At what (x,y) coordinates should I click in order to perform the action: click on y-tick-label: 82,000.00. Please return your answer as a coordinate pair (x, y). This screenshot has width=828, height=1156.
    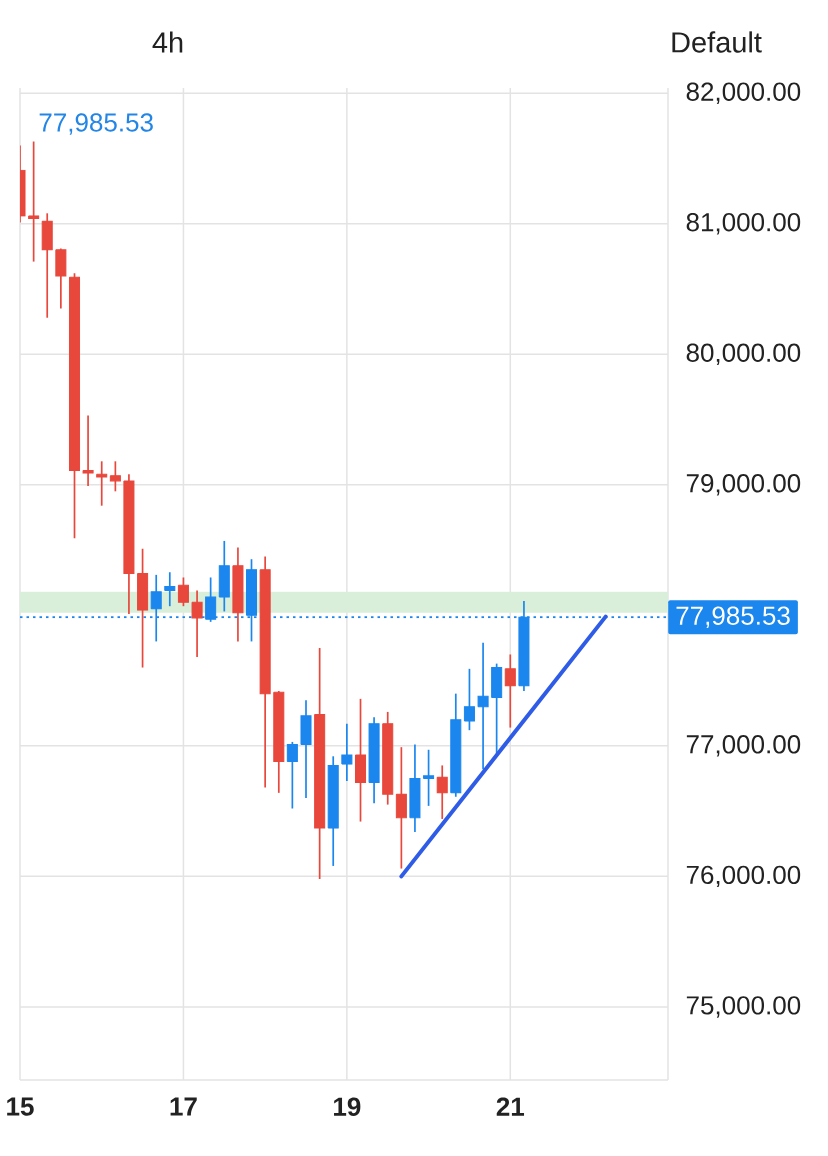
    Looking at the image, I should click on (743, 93).